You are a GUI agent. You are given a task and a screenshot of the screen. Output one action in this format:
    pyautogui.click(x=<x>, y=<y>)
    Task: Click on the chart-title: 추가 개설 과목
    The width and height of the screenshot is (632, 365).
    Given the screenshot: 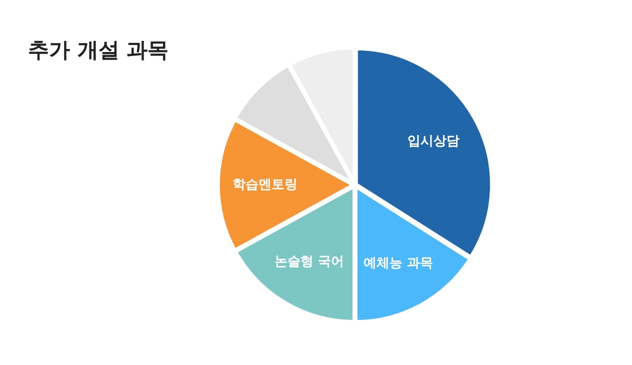 What is the action you would take?
    pyautogui.click(x=98, y=50)
    